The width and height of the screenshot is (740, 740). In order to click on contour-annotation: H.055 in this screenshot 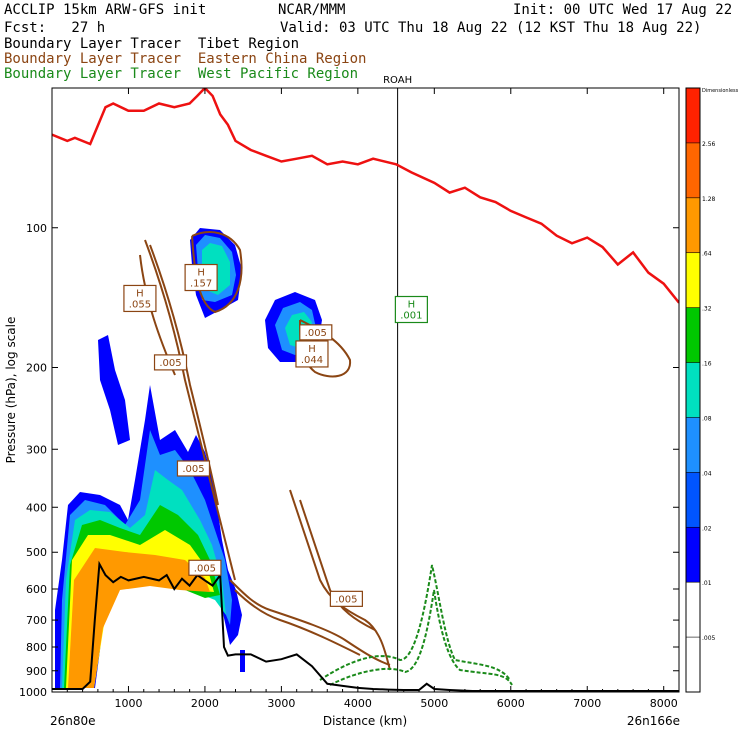, I will do `click(140, 298)`.